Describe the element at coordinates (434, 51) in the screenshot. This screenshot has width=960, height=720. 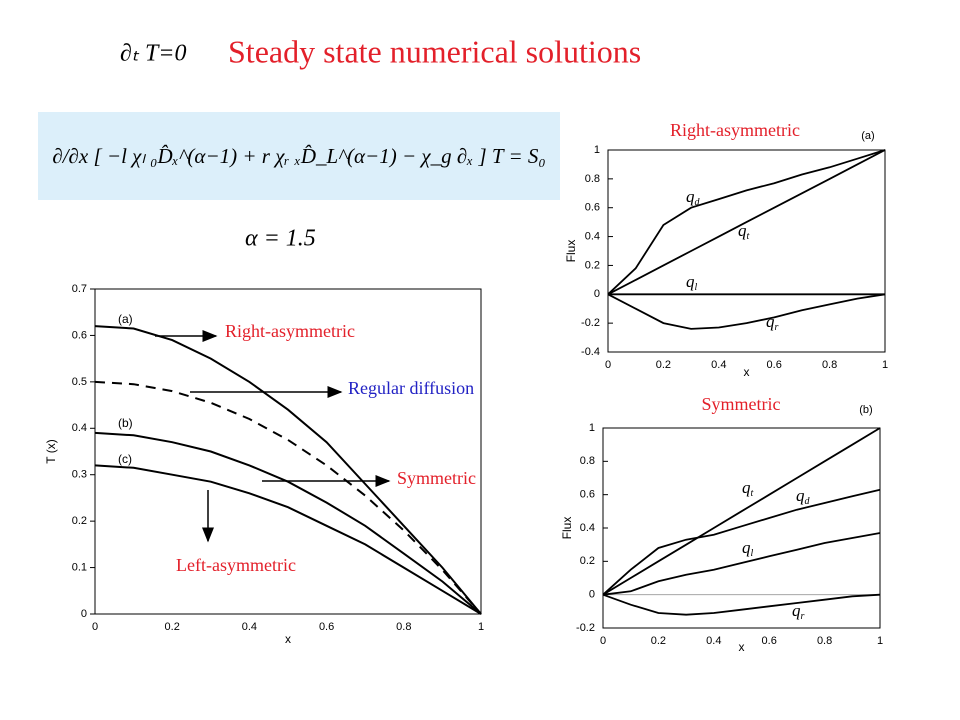
I see `slide-title: Steady state numerical solutions` at that location.